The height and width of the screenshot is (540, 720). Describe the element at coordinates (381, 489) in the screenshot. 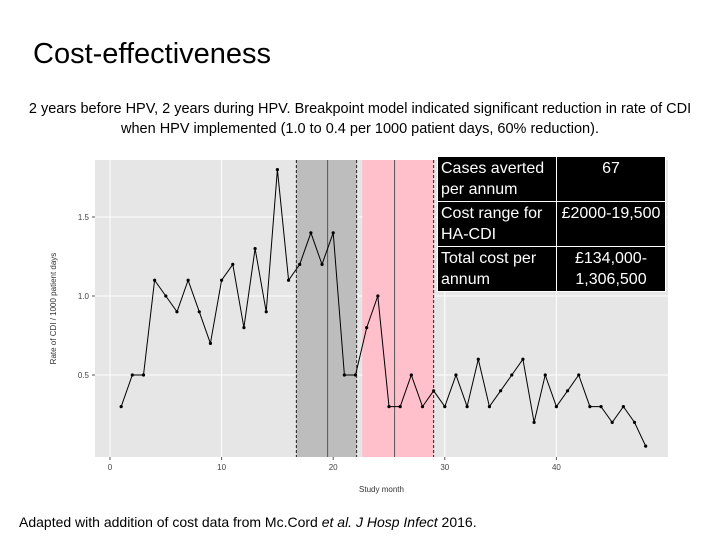

I see `x-axis-label: Study month` at that location.